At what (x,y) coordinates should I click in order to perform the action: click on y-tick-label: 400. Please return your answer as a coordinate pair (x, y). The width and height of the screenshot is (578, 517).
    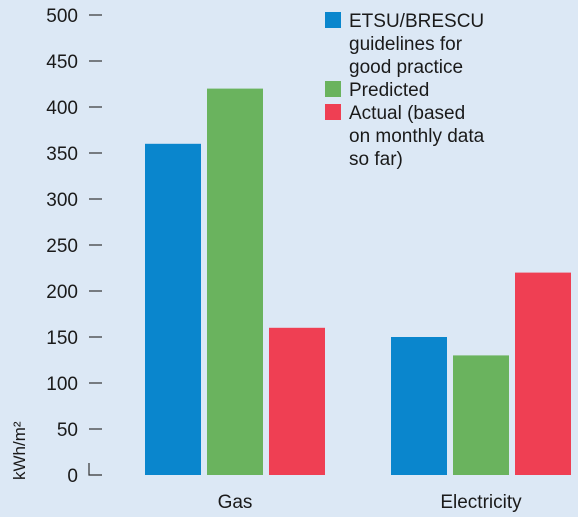
    Looking at the image, I should click on (62, 108).